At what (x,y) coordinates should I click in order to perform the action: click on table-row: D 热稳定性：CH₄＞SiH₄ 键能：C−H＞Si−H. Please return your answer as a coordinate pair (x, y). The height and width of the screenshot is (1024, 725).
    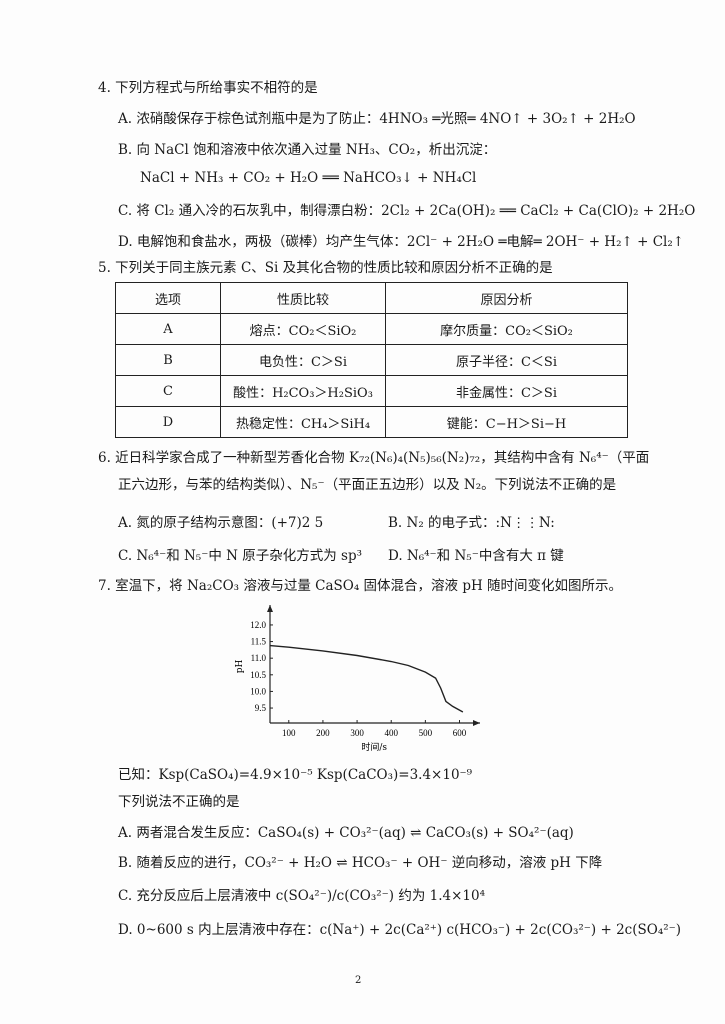
    Looking at the image, I should click on (371, 422).